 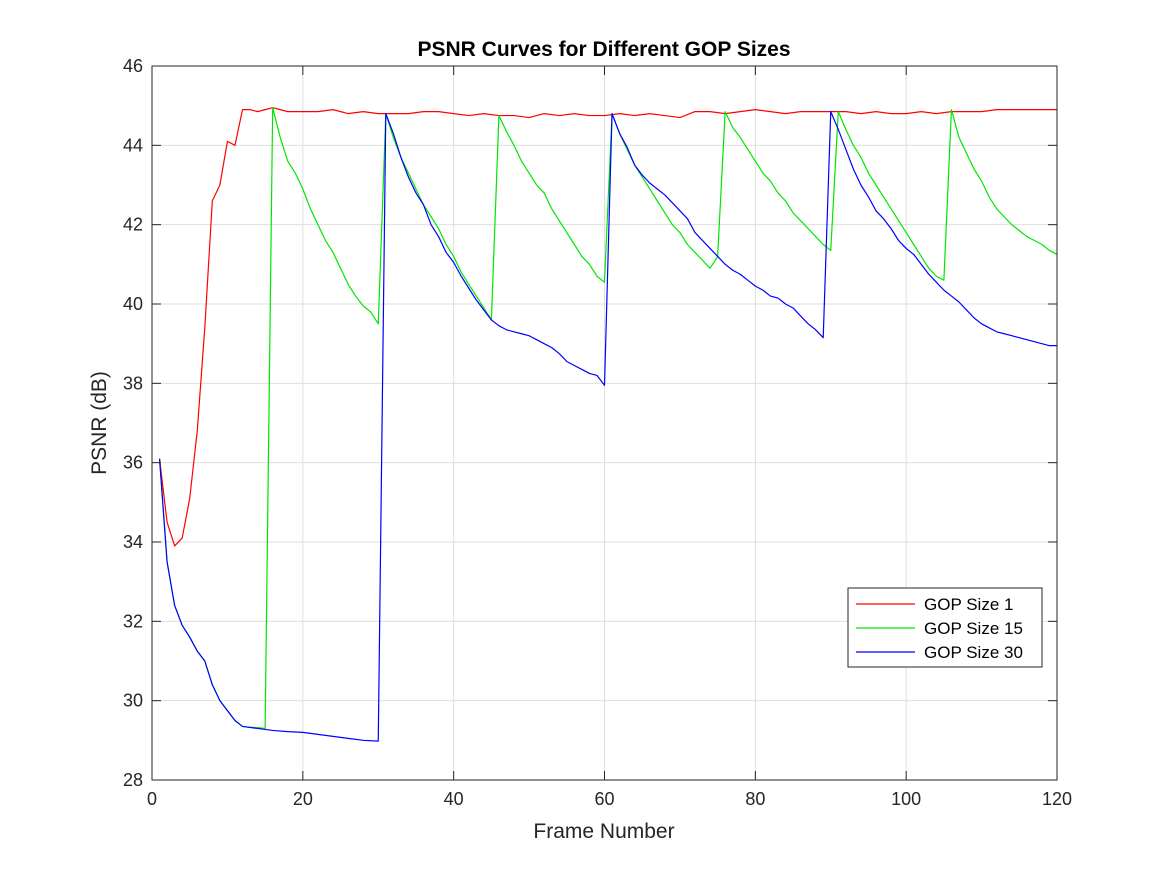 I want to click on x-tick-label: 80, so click(x=755, y=799).